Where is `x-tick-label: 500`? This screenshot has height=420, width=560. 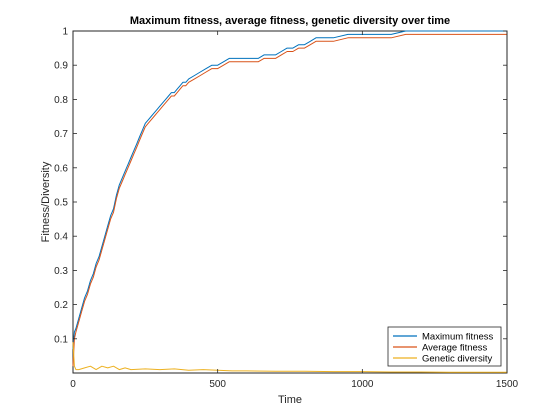 x-tick-label: 500 is located at coordinates (217, 384).